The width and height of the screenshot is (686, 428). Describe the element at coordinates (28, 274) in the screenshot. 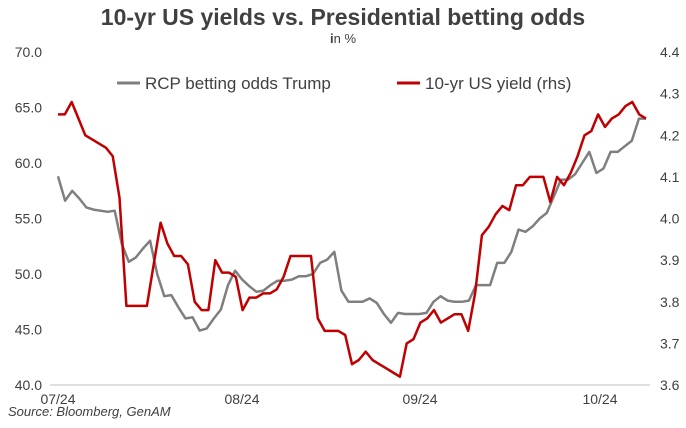

I see `left-tick-label: 50.0` at that location.